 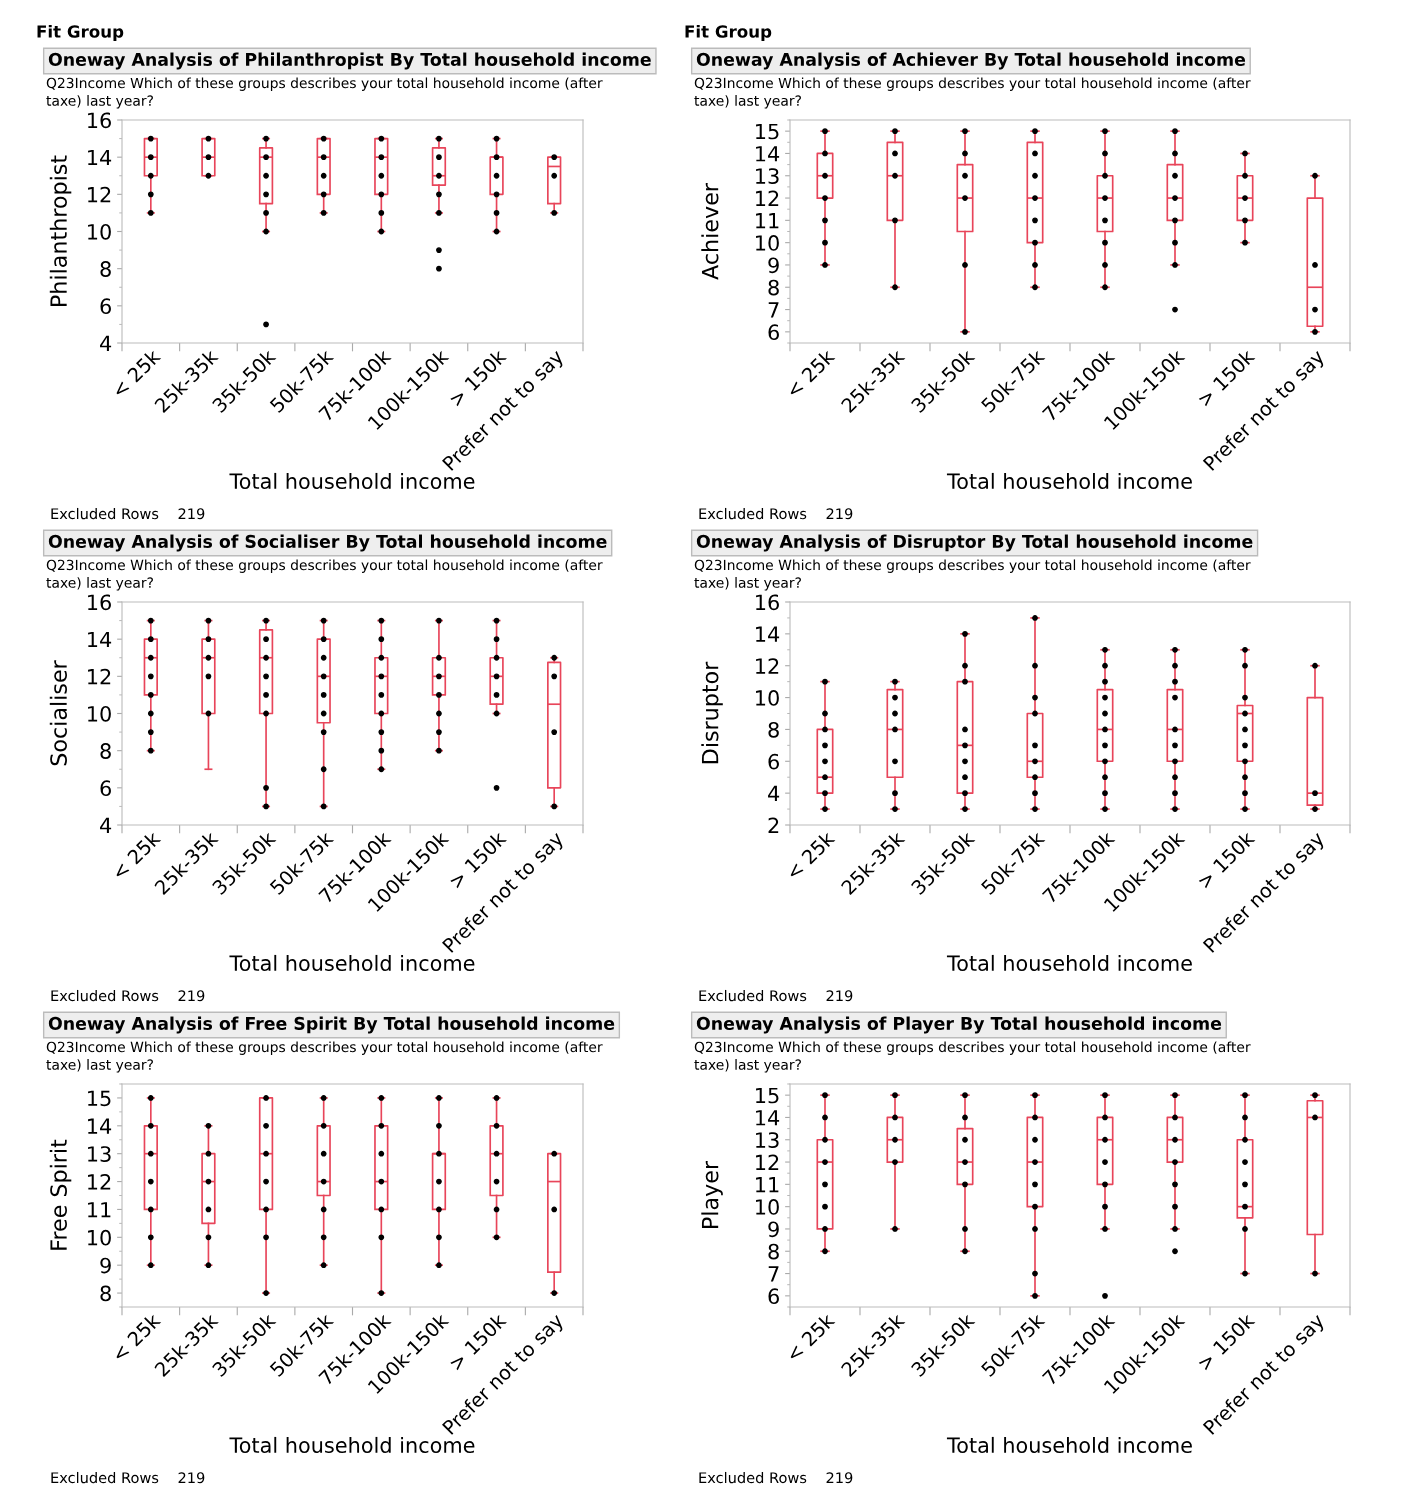 I want to click on y-axis-title: Free Spirit, so click(x=60, y=1194).